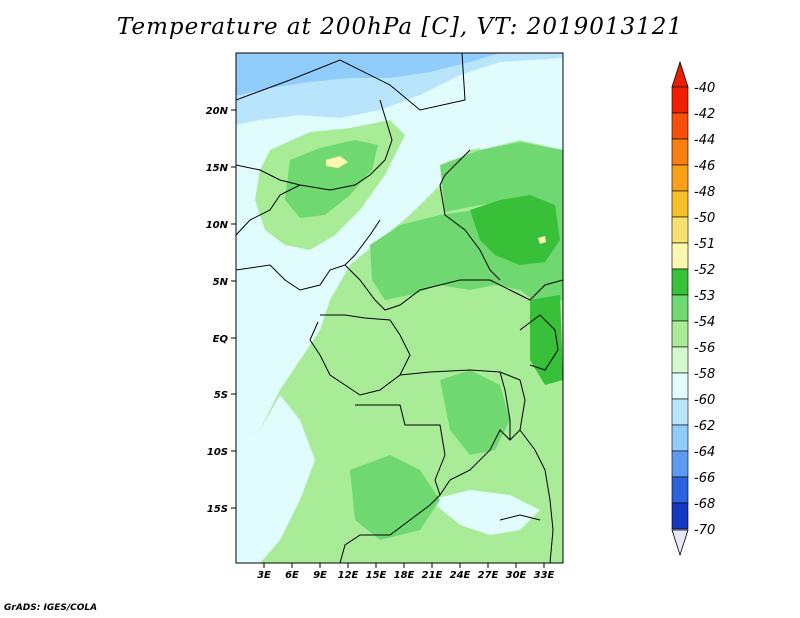  Describe the element at coordinates (275, 479) in the screenshot. I see `field-cold-south` at that location.